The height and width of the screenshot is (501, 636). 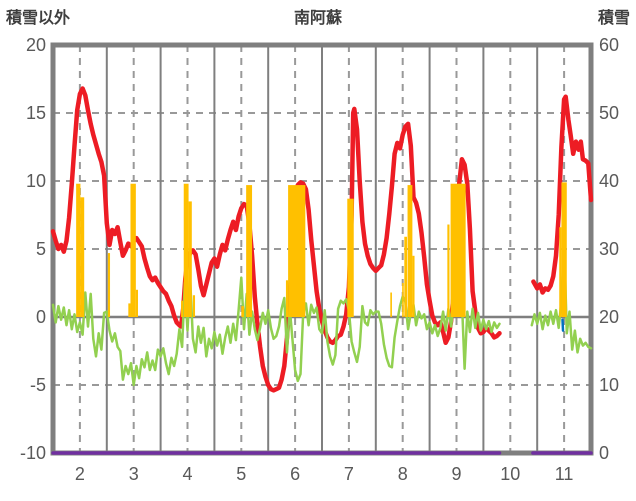 I want to click on left-axis-tick: 15, so click(x=36, y=113).